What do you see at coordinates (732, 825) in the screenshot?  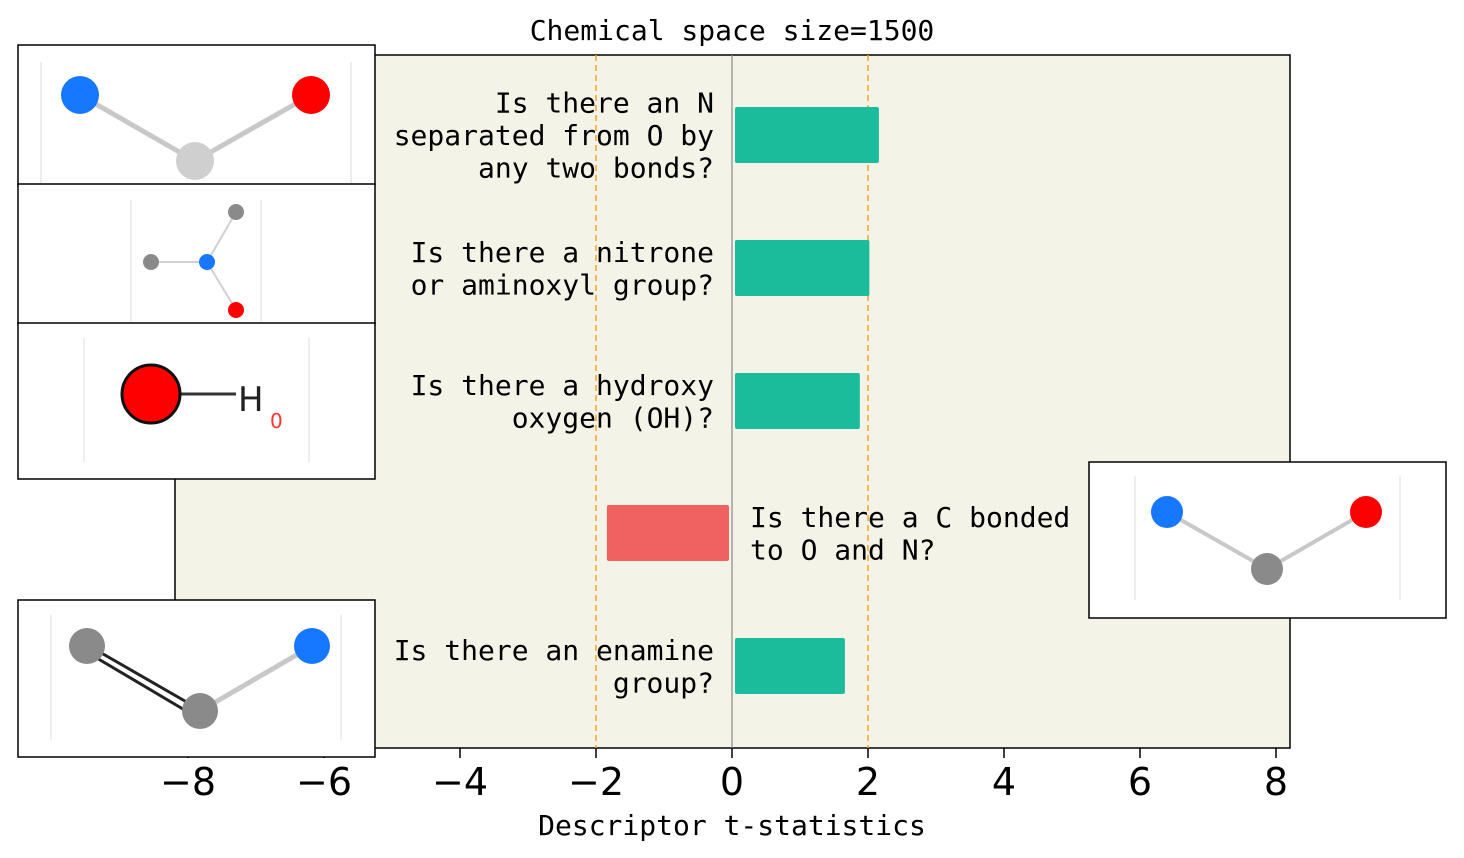 I see `x-axis-label: Descriptor t-statistics` at bounding box center [732, 825].